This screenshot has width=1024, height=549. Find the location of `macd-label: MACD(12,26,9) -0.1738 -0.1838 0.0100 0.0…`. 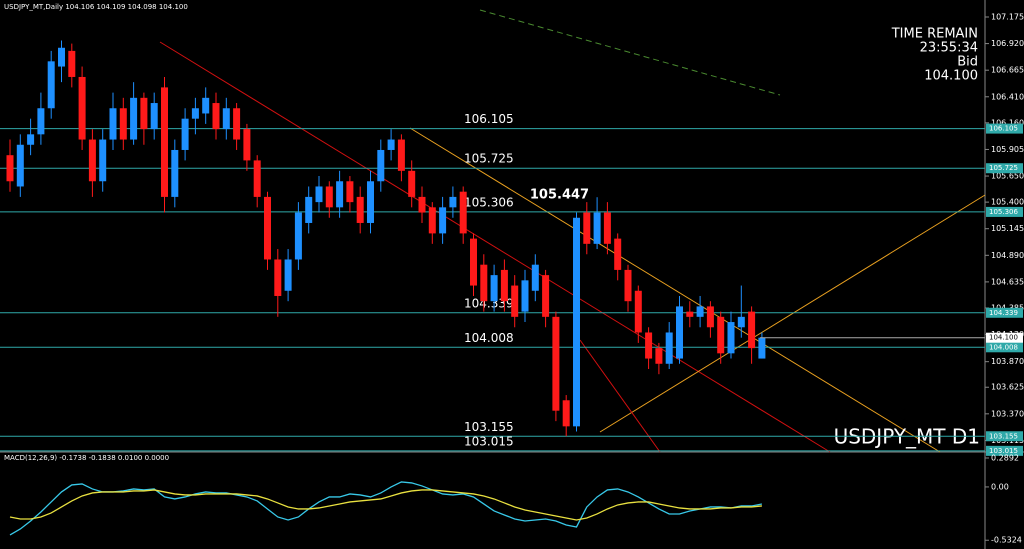

macd-label: MACD(12,26,9) -0.1738 -0.1838 0.0100 0.0… is located at coordinates (86, 458).